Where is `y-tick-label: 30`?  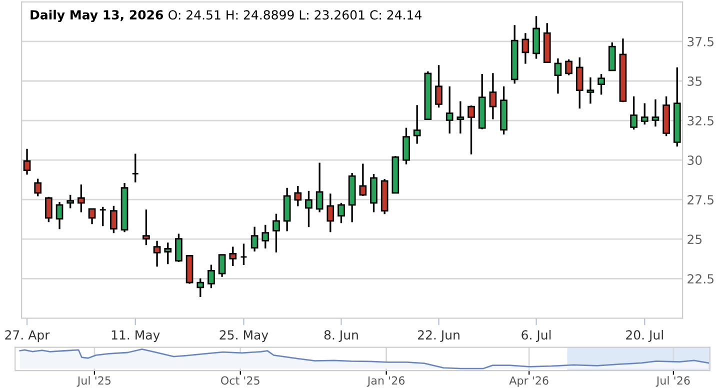
y-tick-label: 30 is located at coordinates (695, 160).